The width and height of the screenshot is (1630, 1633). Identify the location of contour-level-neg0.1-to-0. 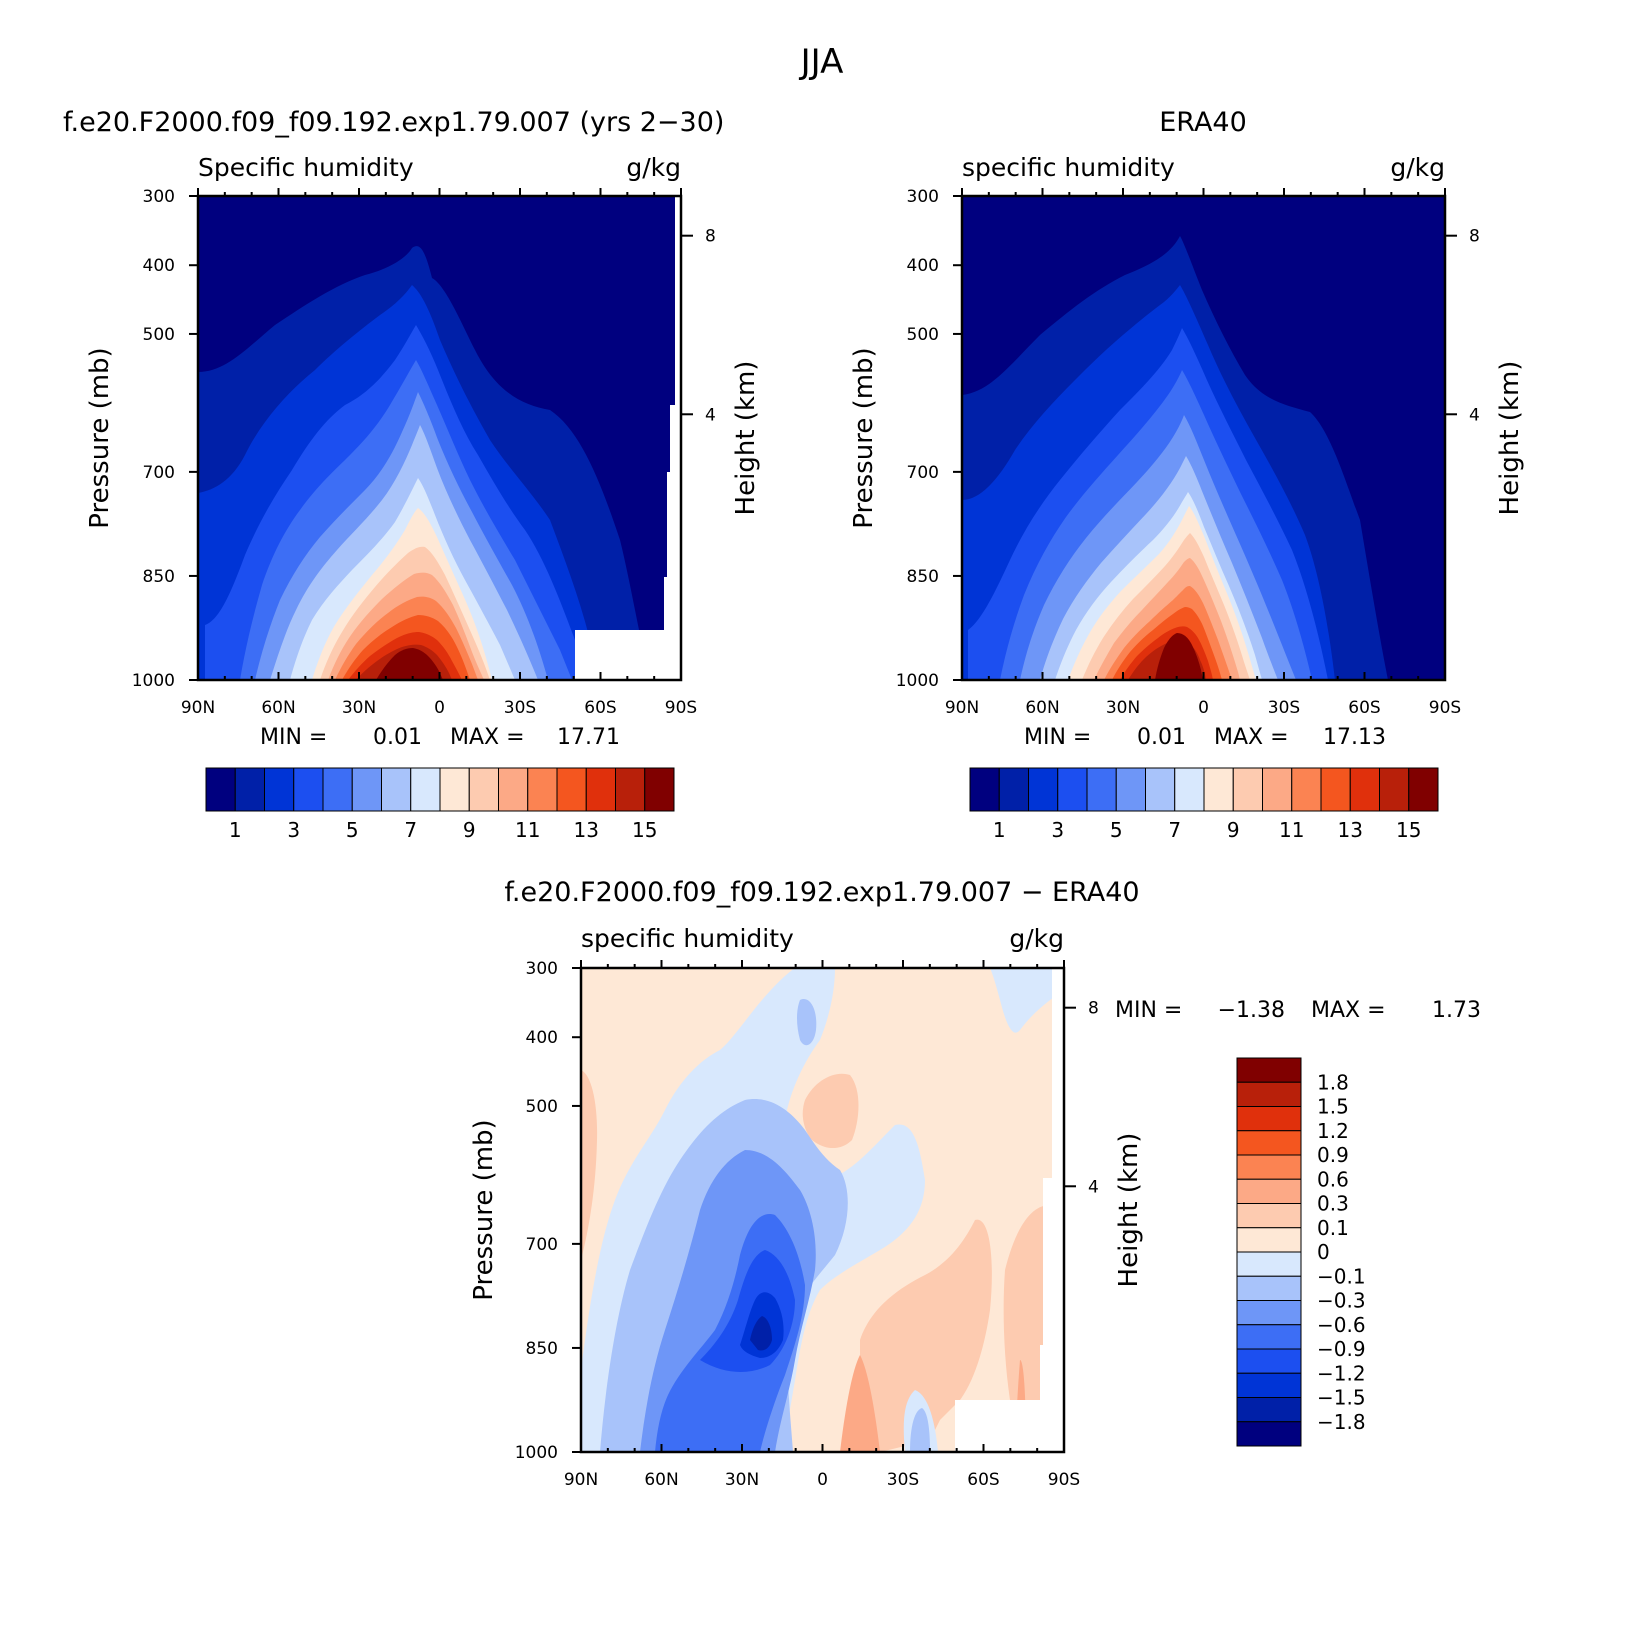
(1027, 1000).